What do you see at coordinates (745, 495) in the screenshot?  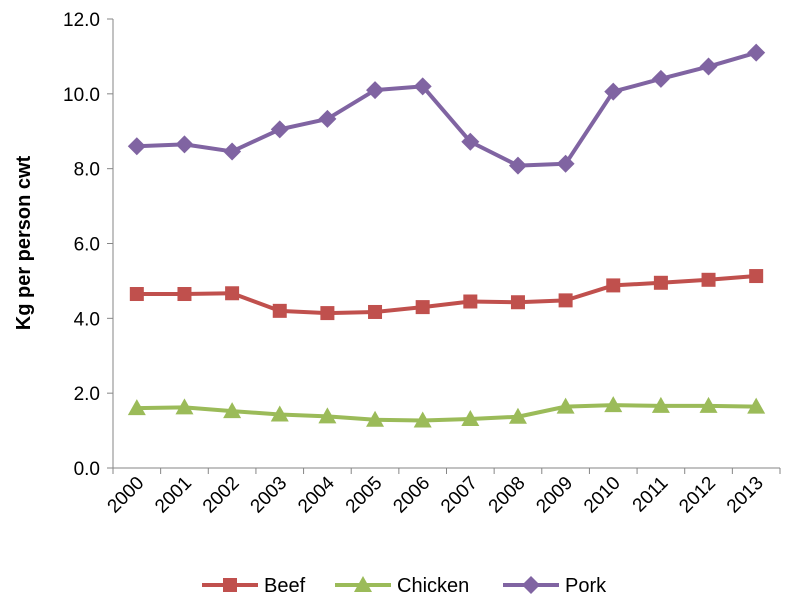 I see `x-tick-label: 2013` at bounding box center [745, 495].